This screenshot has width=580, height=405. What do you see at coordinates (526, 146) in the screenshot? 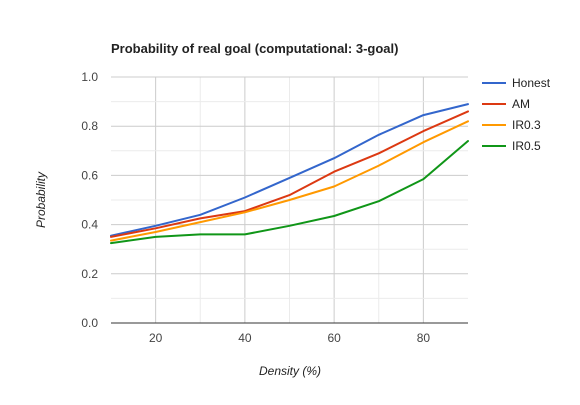
I see `legend-label: IR0.5` at bounding box center [526, 146].